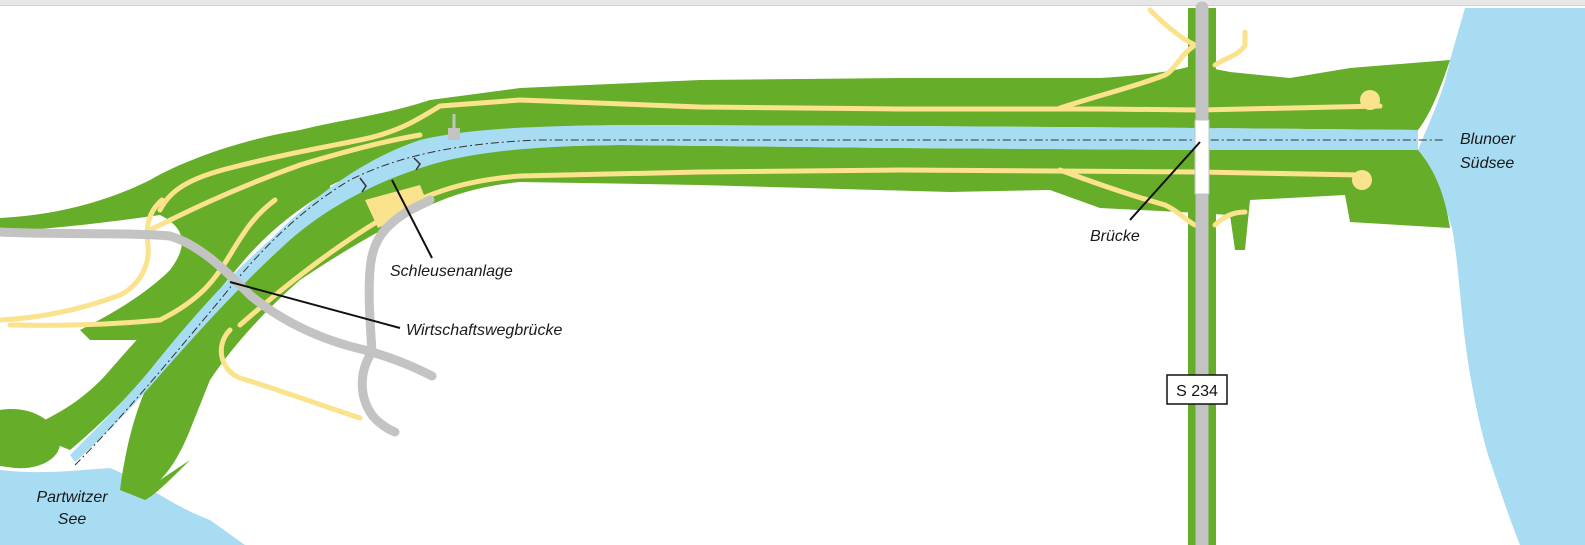  What do you see at coordinates (1165, 181) in the screenshot?
I see `leader-bridge` at bounding box center [1165, 181].